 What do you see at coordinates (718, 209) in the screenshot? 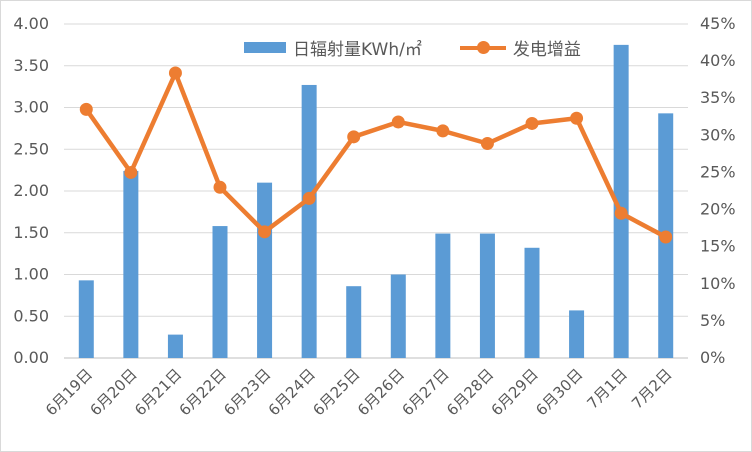
I see `right-axis-tick-label: 20%` at bounding box center [718, 209].